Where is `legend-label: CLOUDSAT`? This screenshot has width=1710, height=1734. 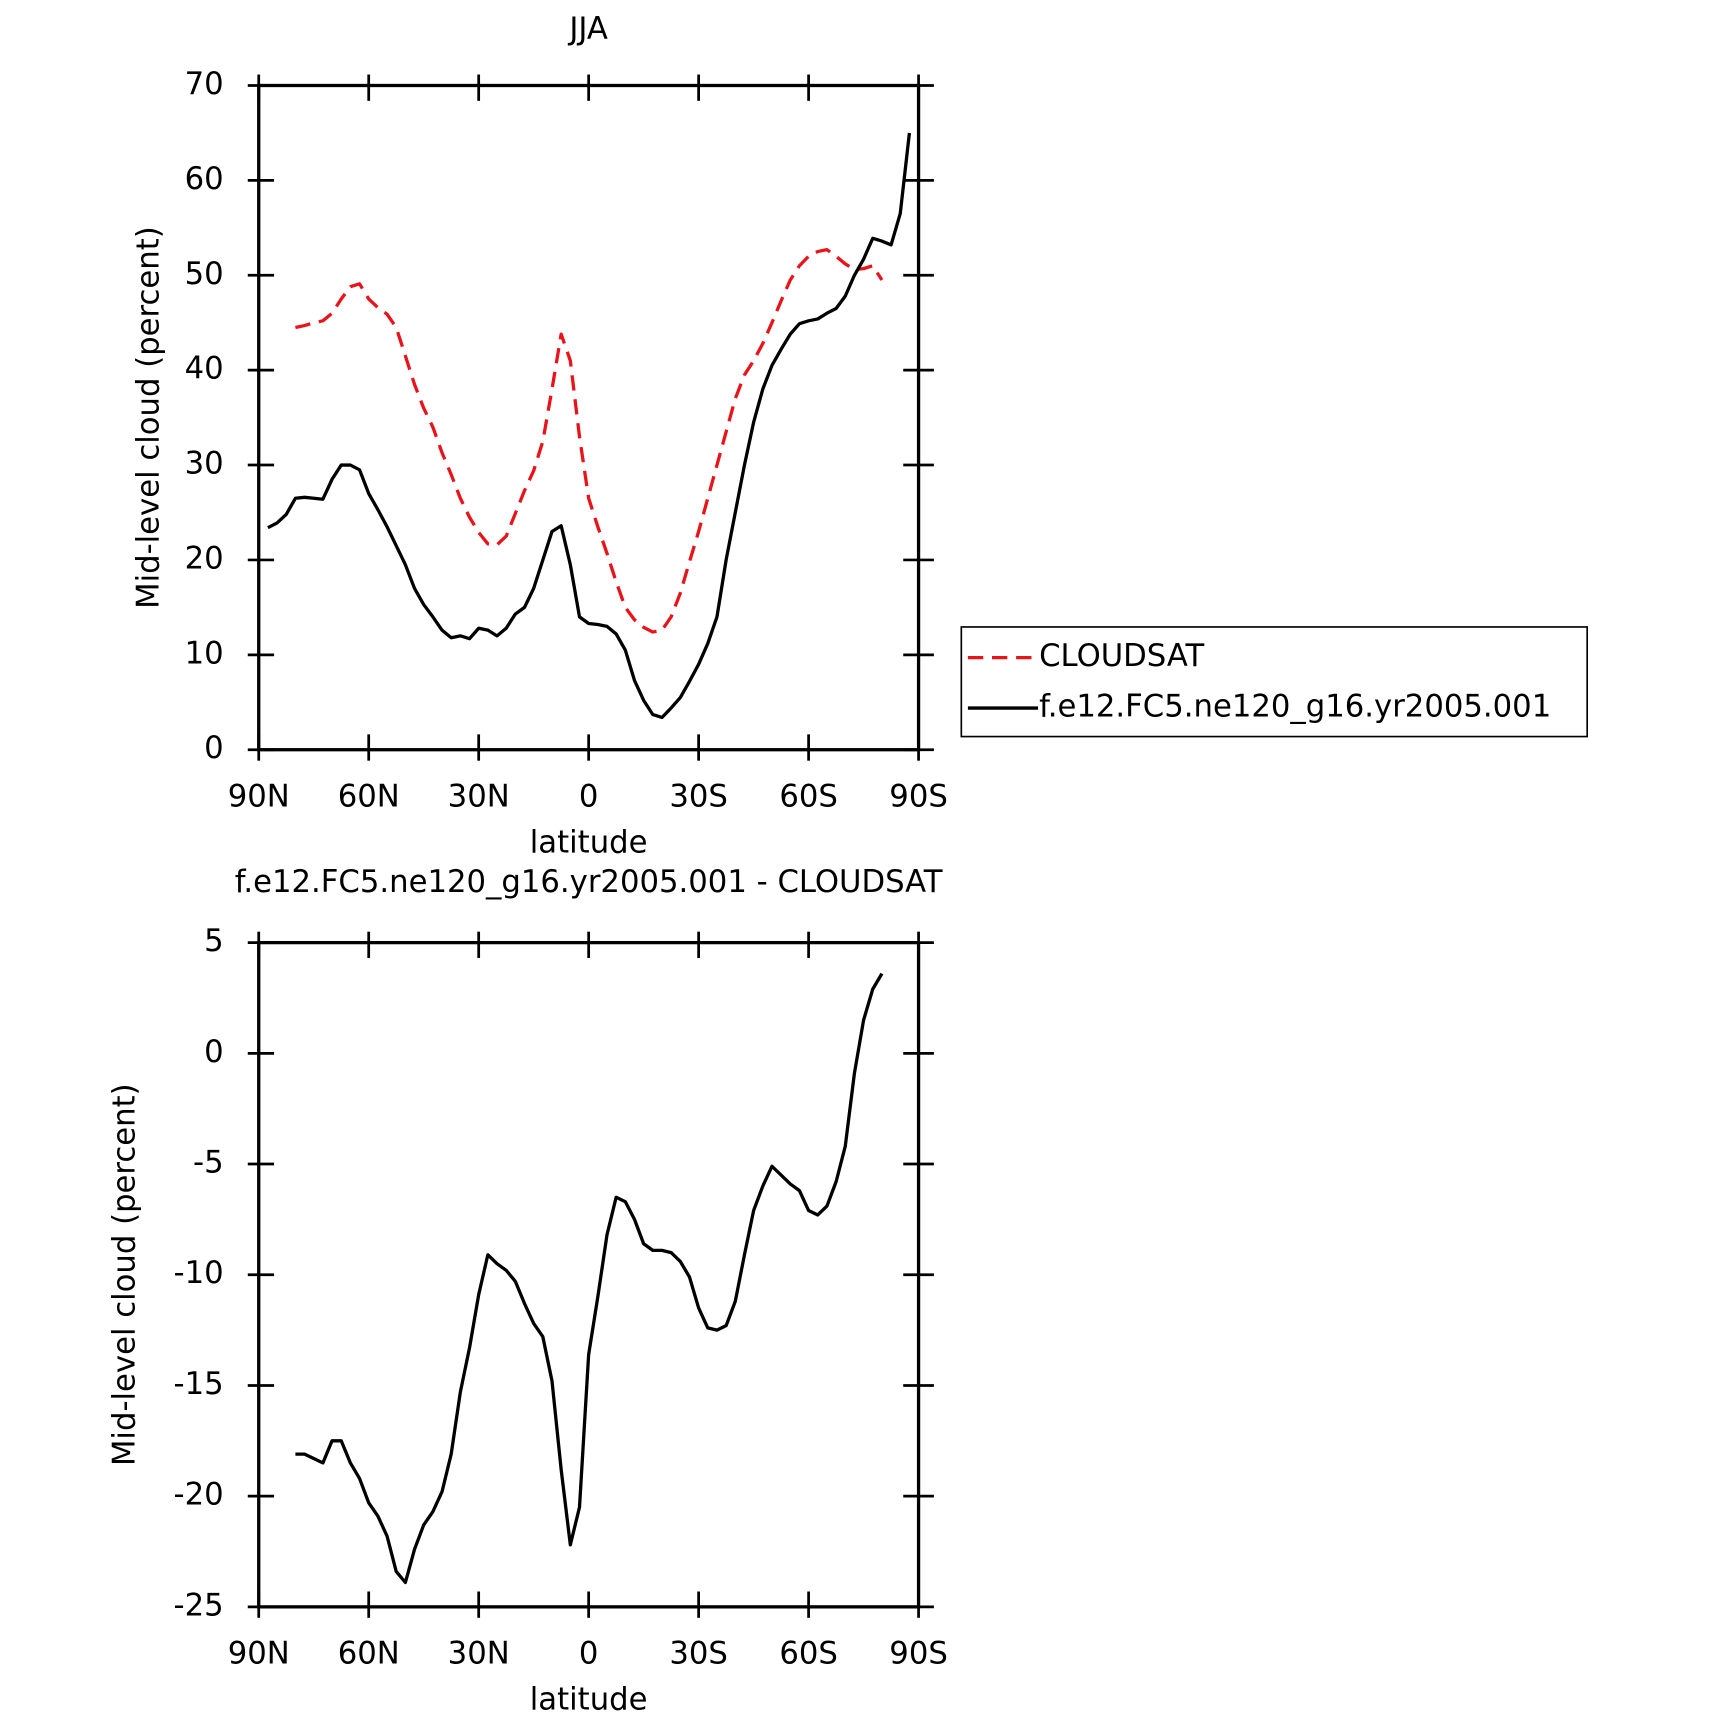 legend-label: CLOUDSAT is located at coordinates (1121, 656).